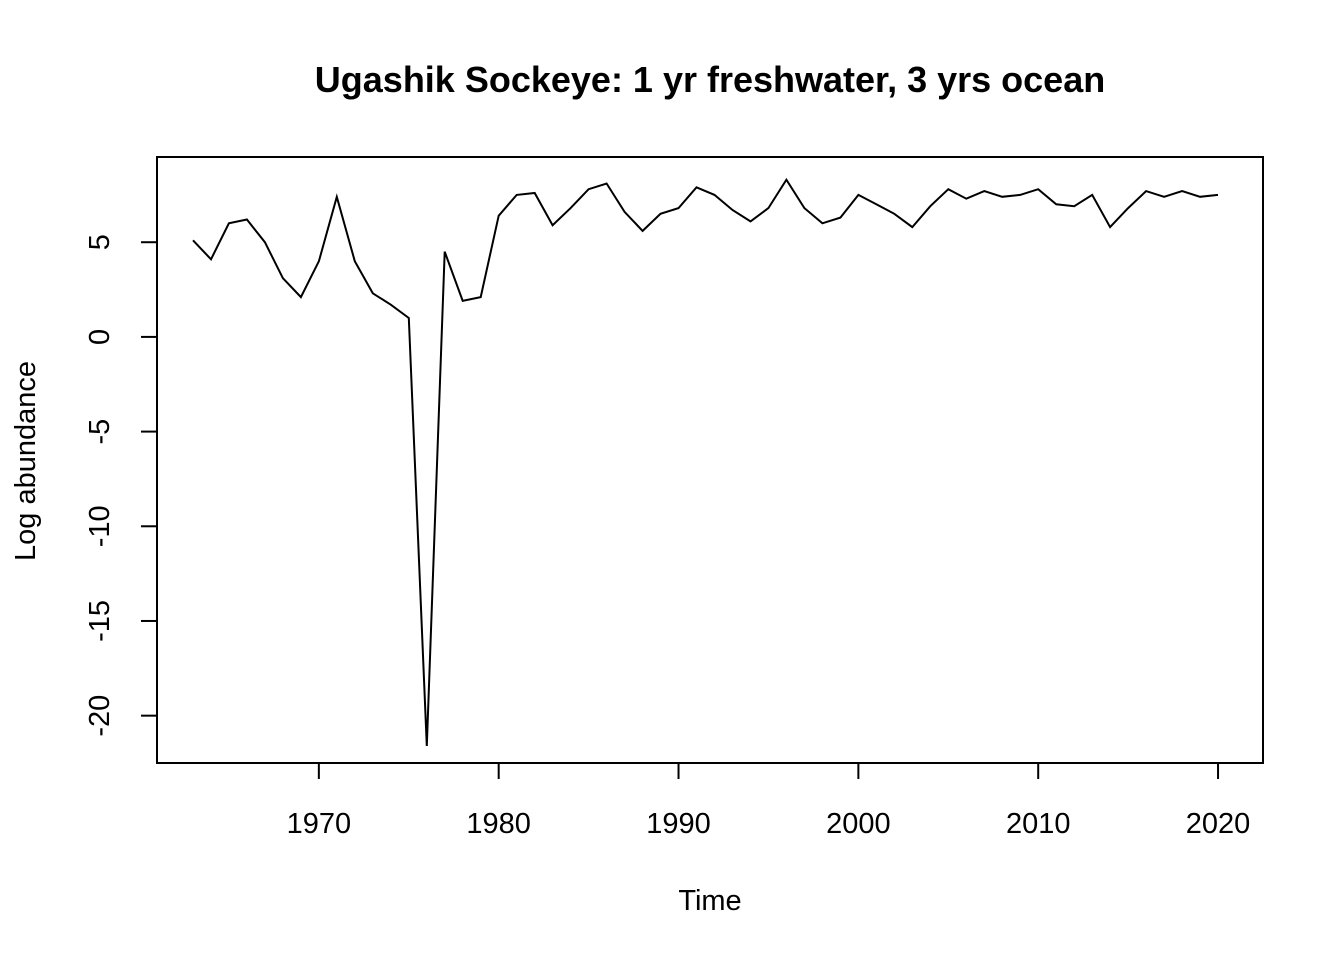  I want to click on x-tick-label: 1970, so click(319, 824).